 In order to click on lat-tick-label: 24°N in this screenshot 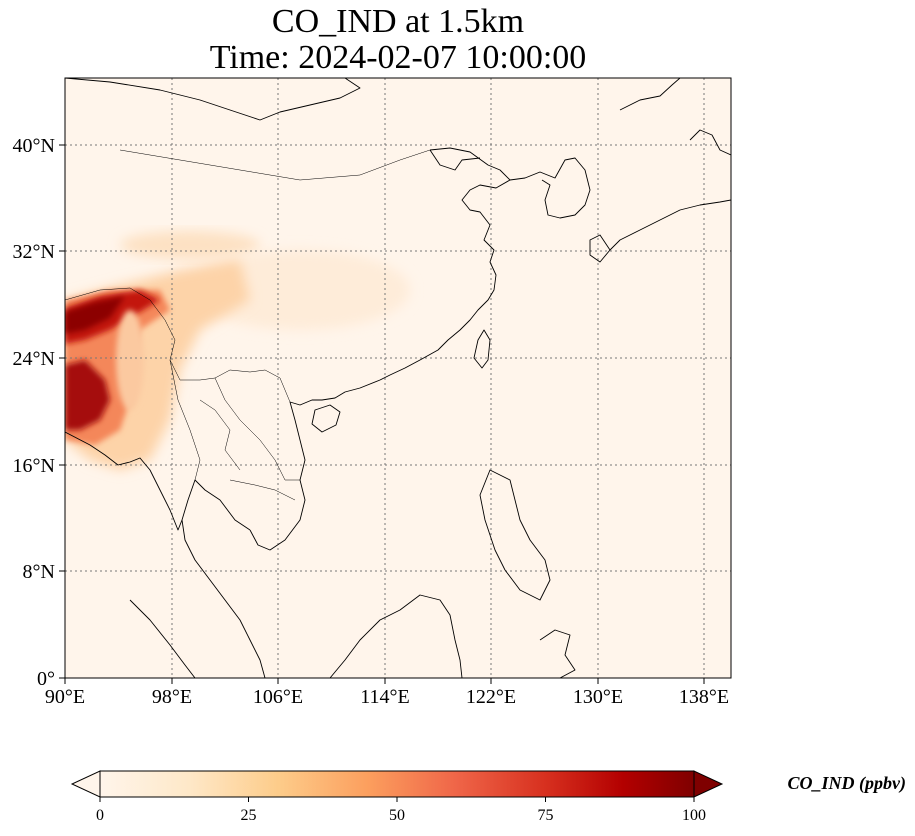, I will do `click(34, 359)`.